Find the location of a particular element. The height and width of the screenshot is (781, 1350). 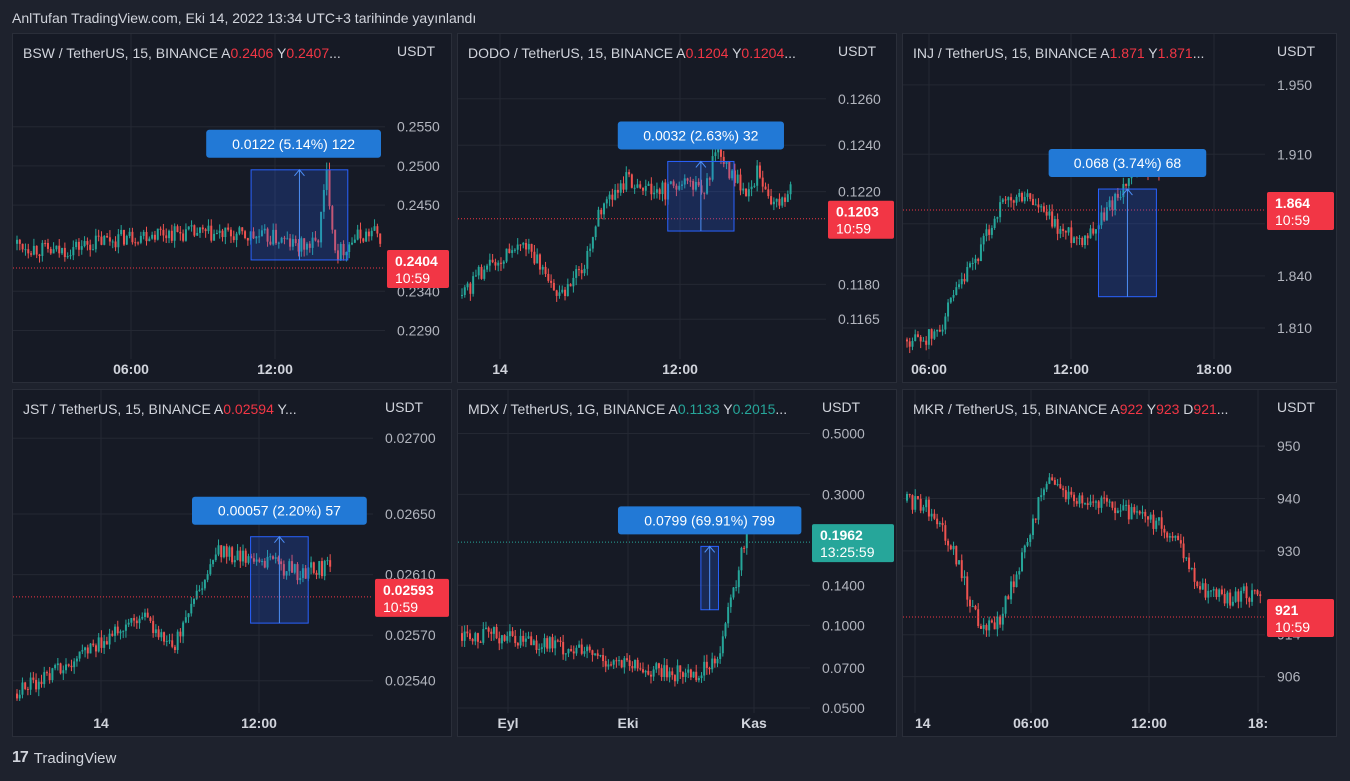

measure-label: 0.00057 (2.20%) 57 is located at coordinates (279, 511).